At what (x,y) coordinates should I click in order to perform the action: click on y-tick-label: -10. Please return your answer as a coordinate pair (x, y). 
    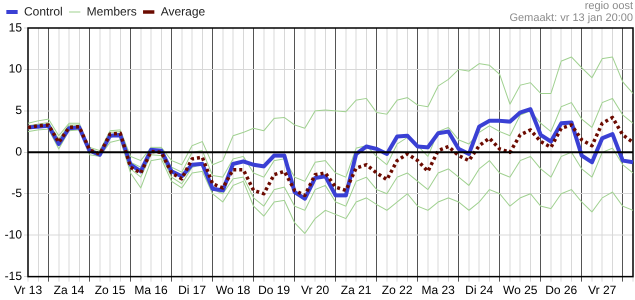
    Looking at the image, I should click on (13, 234).